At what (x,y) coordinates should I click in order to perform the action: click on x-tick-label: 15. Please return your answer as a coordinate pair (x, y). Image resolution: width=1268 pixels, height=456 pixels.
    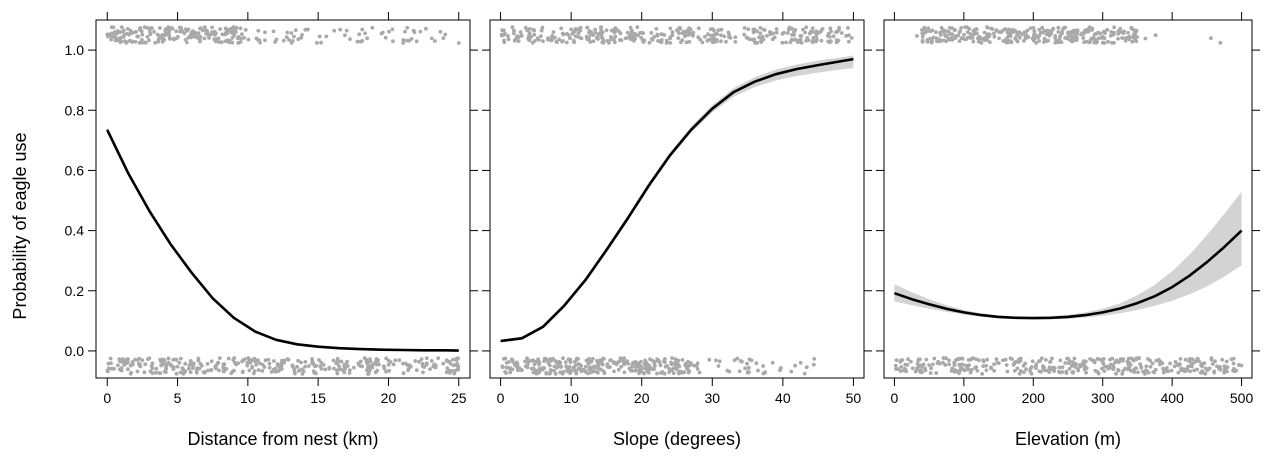
    Looking at the image, I should click on (318, 398).